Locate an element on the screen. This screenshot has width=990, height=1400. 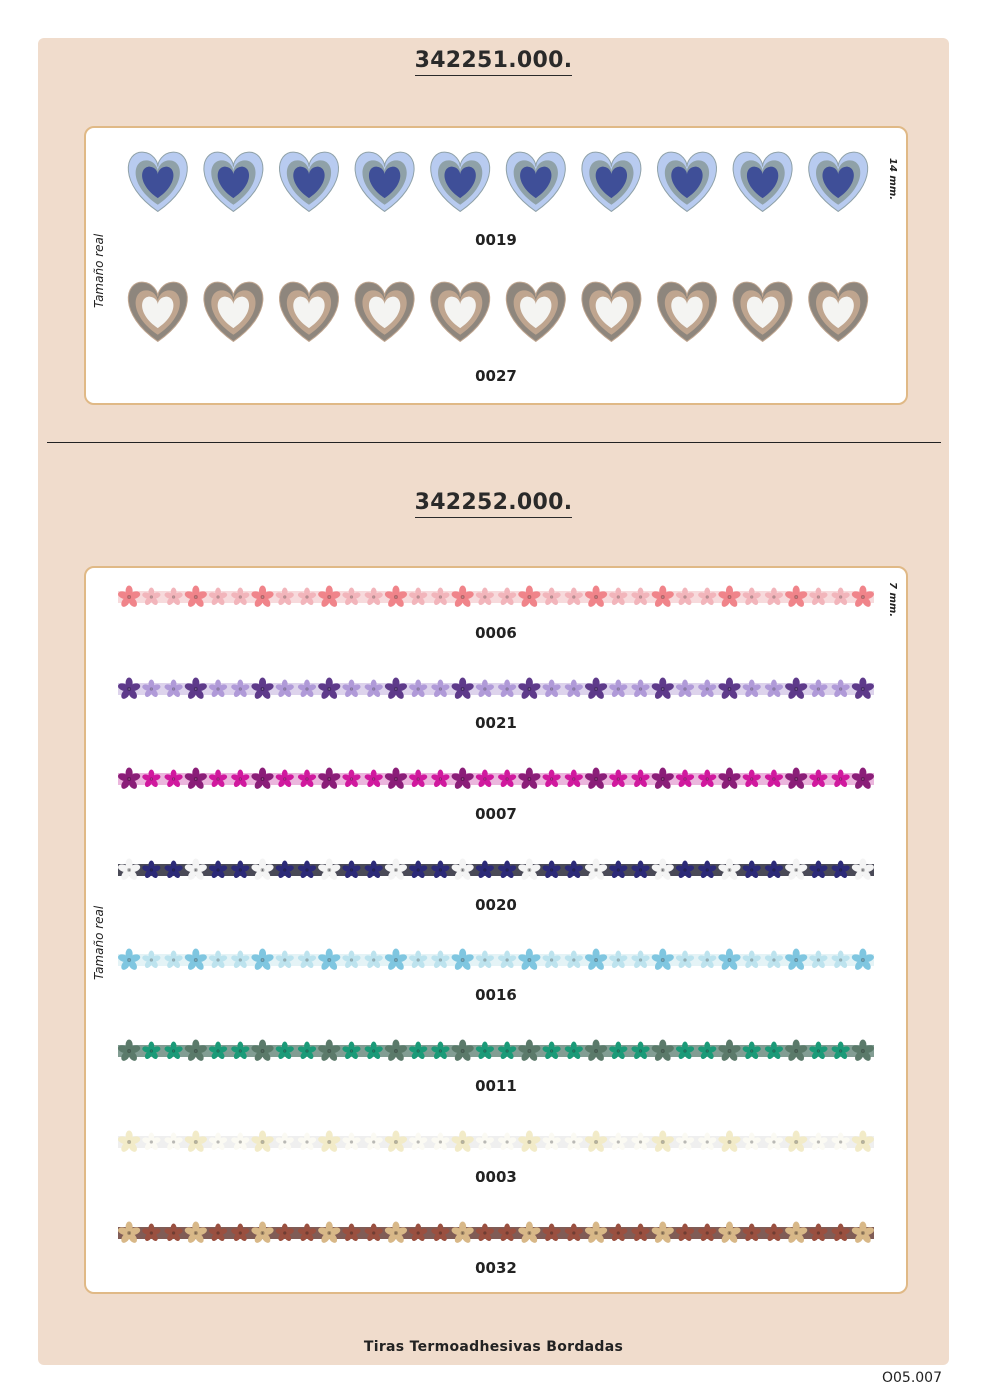
section-divider is located at coordinates (494, 442).